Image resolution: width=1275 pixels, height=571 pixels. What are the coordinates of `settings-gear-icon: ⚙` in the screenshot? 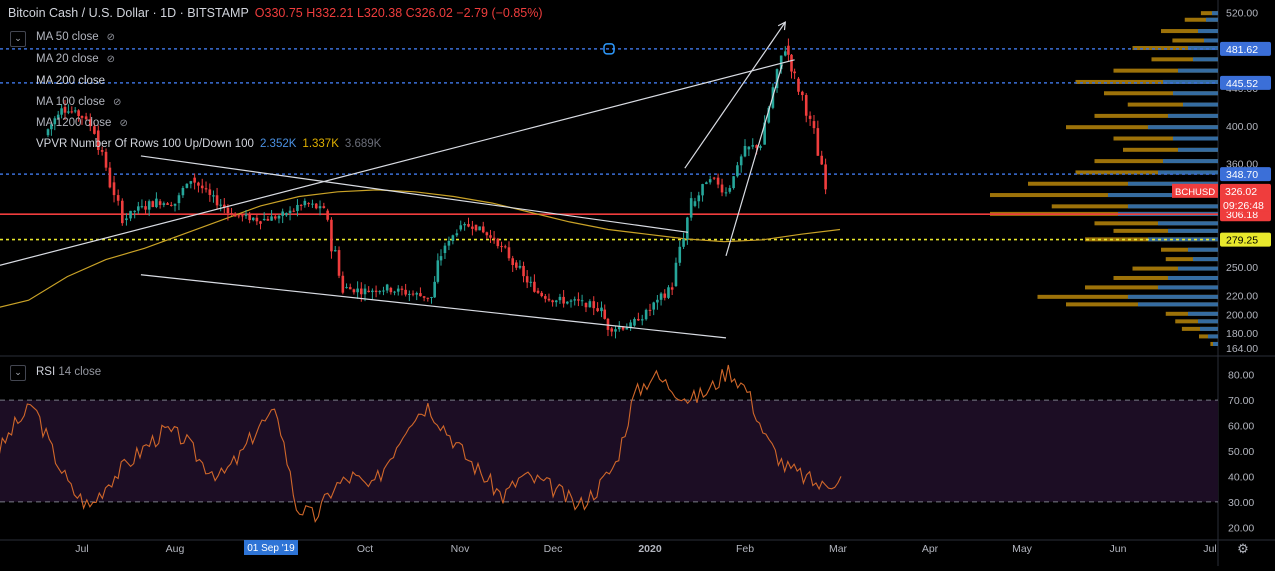 It's located at (1243, 548).